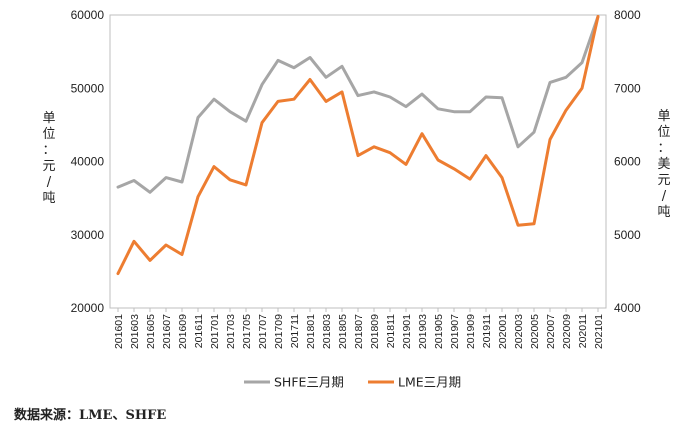 This screenshot has width=688, height=436. I want to click on right-tick-label: 8000, so click(627, 15).